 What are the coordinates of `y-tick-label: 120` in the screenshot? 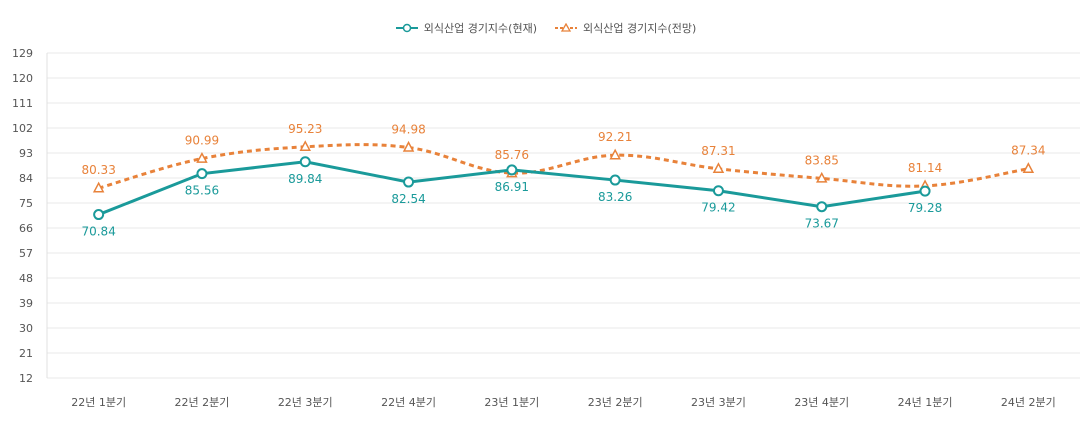 It's located at (22, 78).